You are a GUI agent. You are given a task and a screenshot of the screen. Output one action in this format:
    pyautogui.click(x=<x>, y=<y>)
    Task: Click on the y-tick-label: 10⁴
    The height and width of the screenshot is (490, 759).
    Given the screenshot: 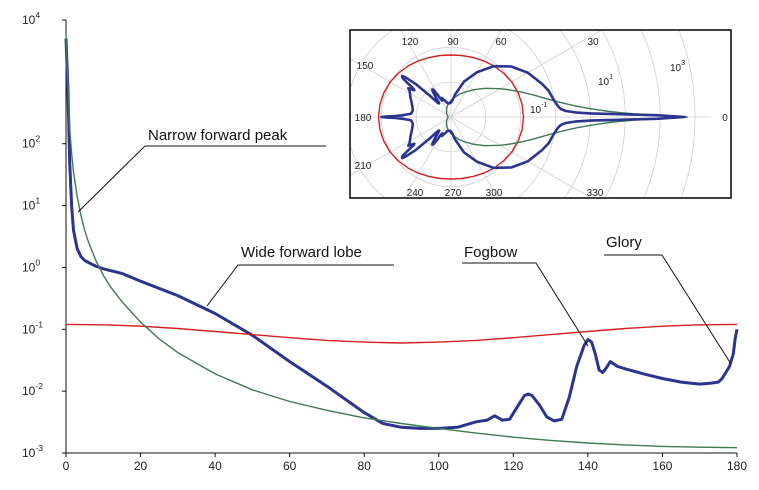 What is the action you would take?
    pyautogui.click(x=31, y=18)
    